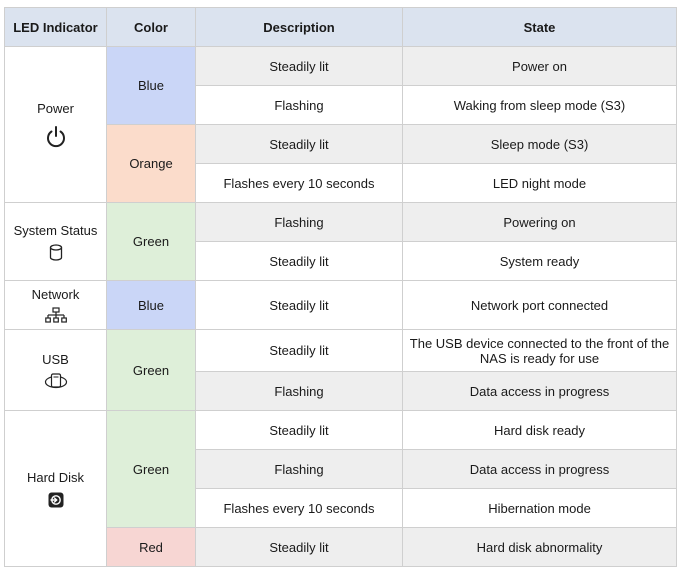 The height and width of the screenshot is (573, 682). I want to click on table-row: Flashes every 10 seconds LED night mode, so click(341, 183).